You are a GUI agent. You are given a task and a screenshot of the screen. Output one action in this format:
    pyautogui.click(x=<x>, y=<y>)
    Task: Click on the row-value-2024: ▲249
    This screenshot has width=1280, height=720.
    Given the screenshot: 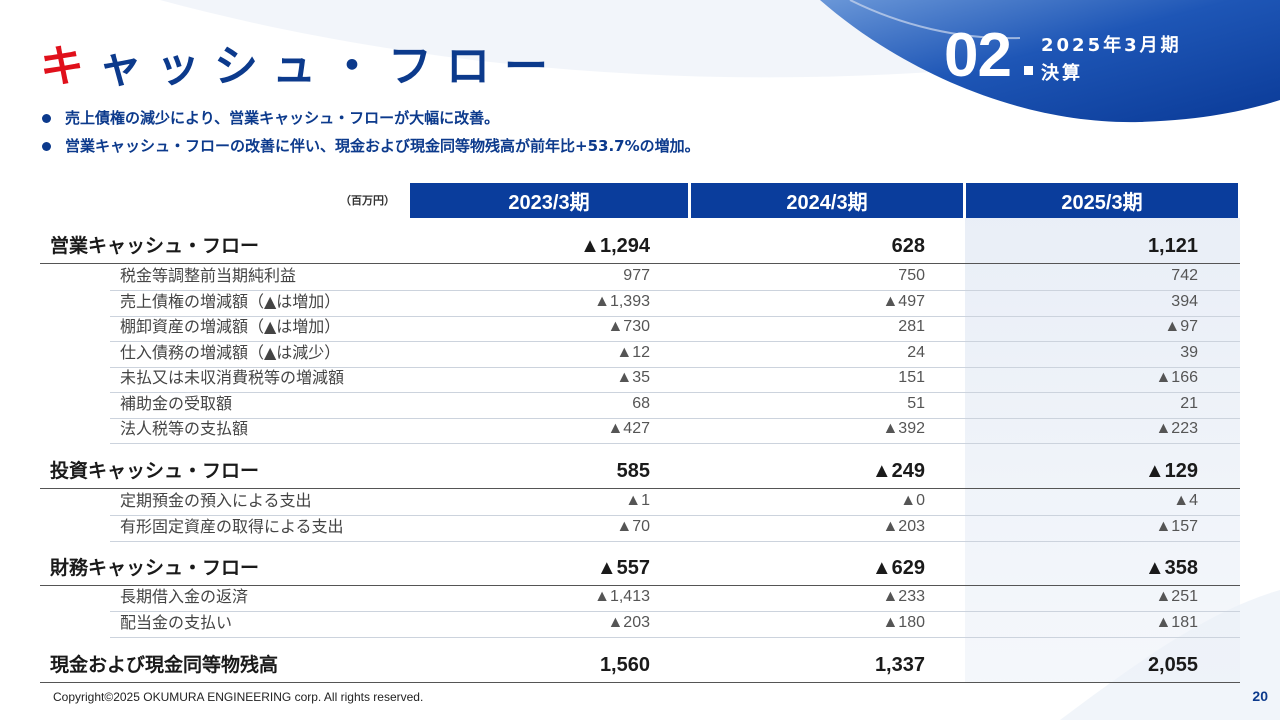 What is the action you would take?
    pyautogui.click(x=898, y=471)
    